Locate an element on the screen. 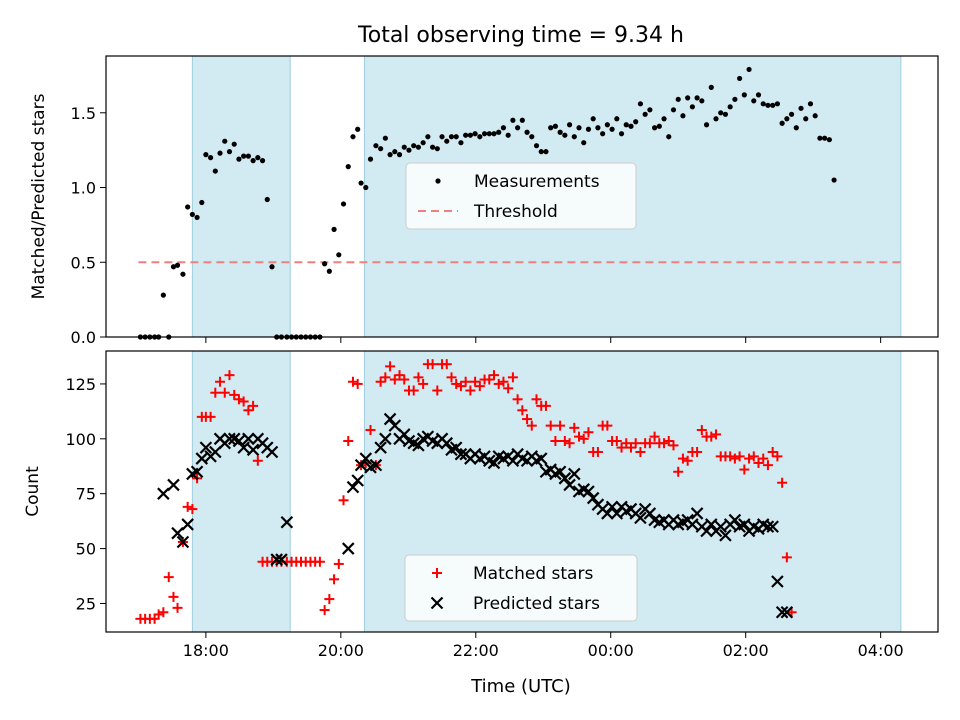  legend-box is located at coordinates (521, 588).